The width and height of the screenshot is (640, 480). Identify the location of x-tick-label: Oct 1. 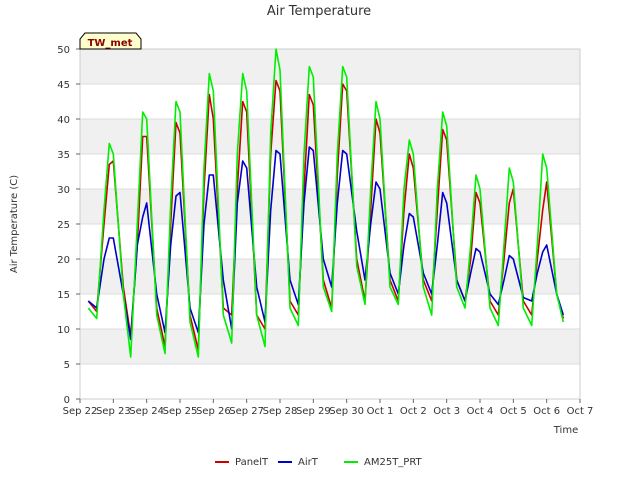
(380, 411).